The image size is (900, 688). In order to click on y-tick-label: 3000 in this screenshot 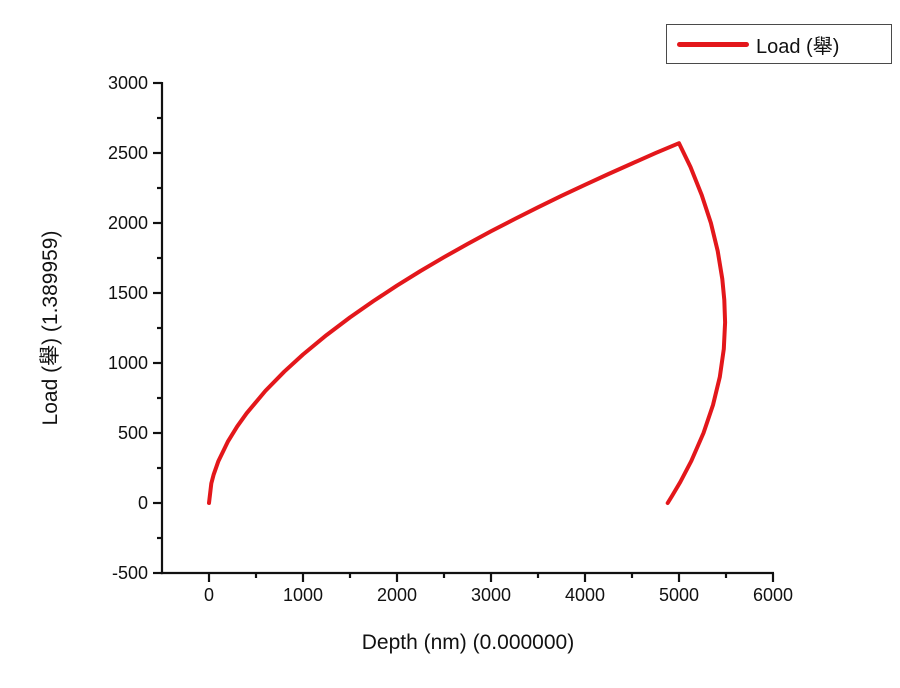, I will do `click(128, 83)`.